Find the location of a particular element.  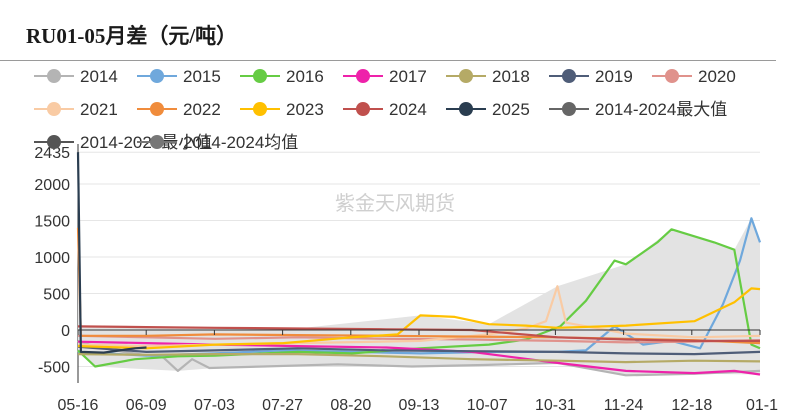

x-tick-label: 01-1 is located at coordinates (762, 405).